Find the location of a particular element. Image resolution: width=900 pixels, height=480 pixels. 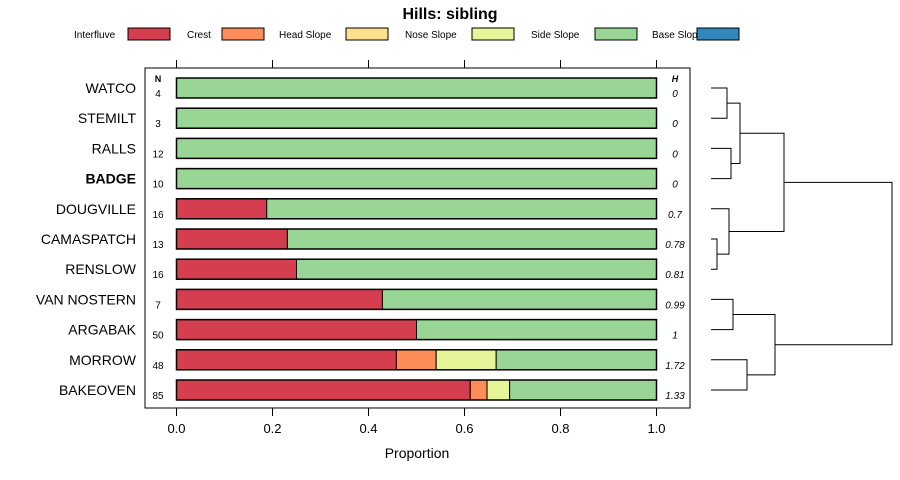

h-value: 0.99 is located at coordinates (675, 305).